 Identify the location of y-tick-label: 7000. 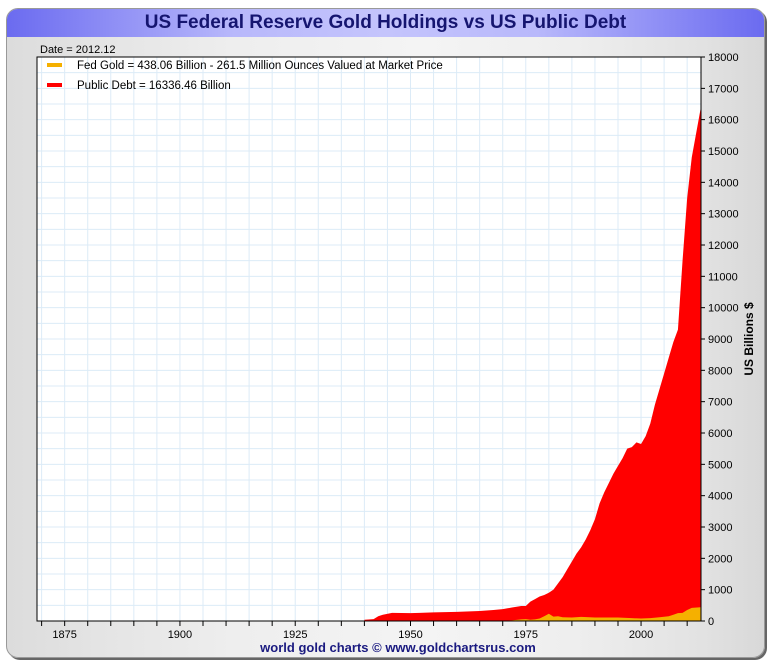
(720, 403).